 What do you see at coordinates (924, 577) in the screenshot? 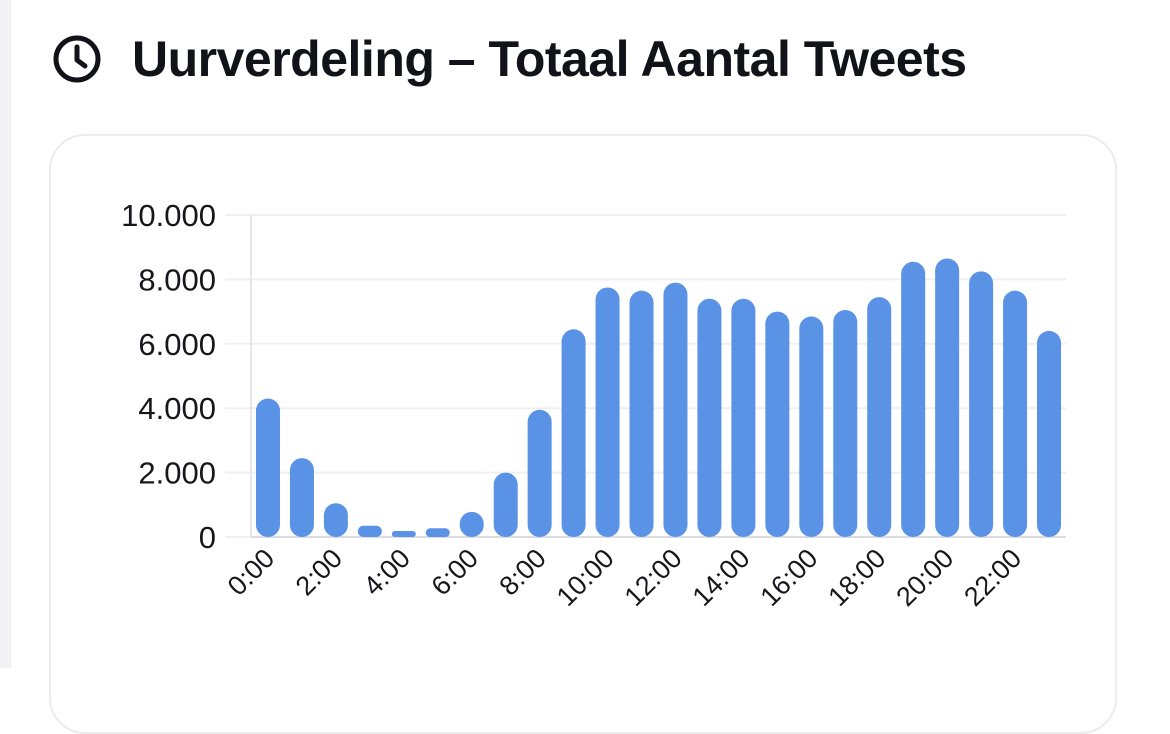
I see `x-tick-label: 20:00` at bounding box center [924, 577].